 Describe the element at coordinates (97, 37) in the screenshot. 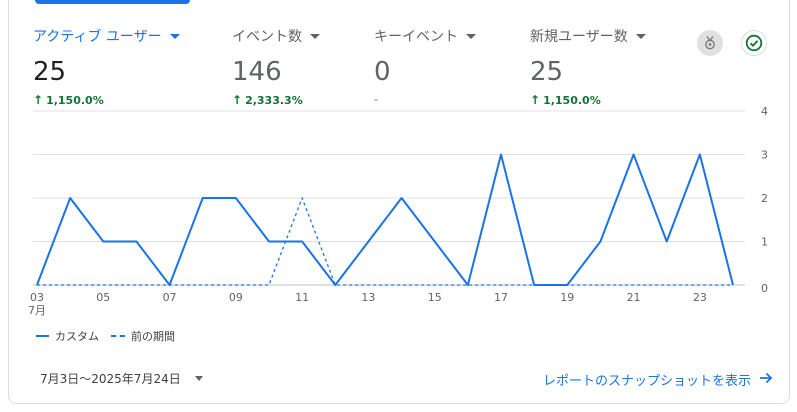

I see `metric-label-text: アクティブ ユーザー` at that location.